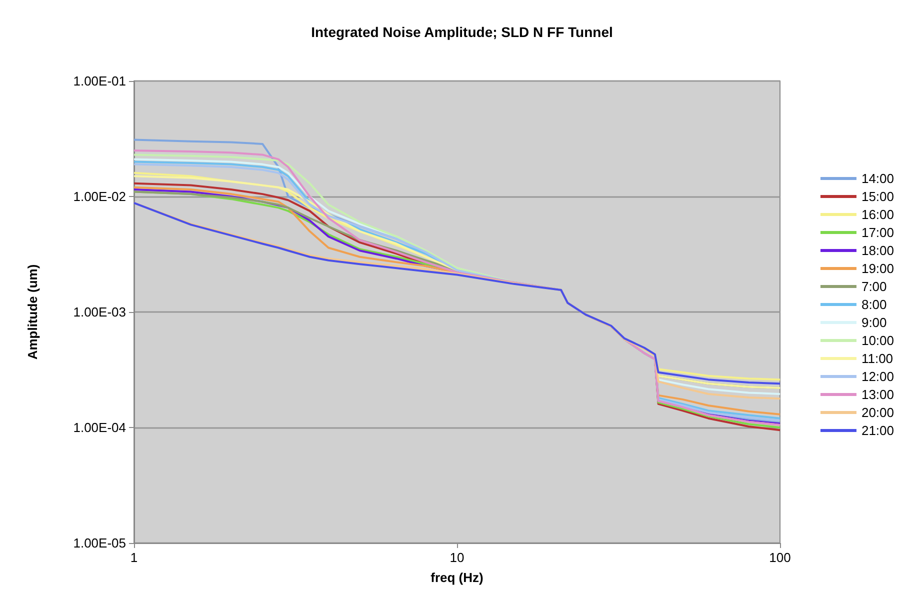 The height and width of the screenshot is (609, 909). What do you see at coordinates (877, 250) in the screenshot?
I see `legend-label: 18:00` at bounding box center [877, 250].